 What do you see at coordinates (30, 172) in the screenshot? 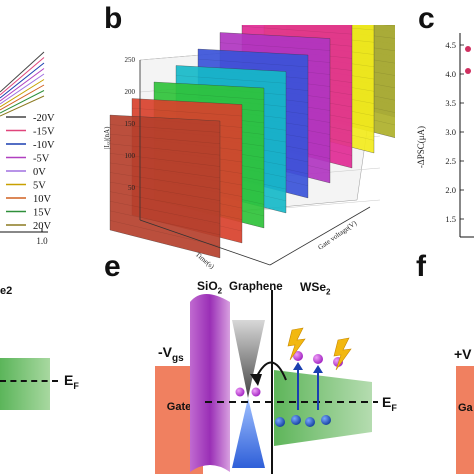
I see `panel-a-legend: -20V -15V -10V -5V 0V 5V 10V 15V 20V` at bounding box center [30, 172].